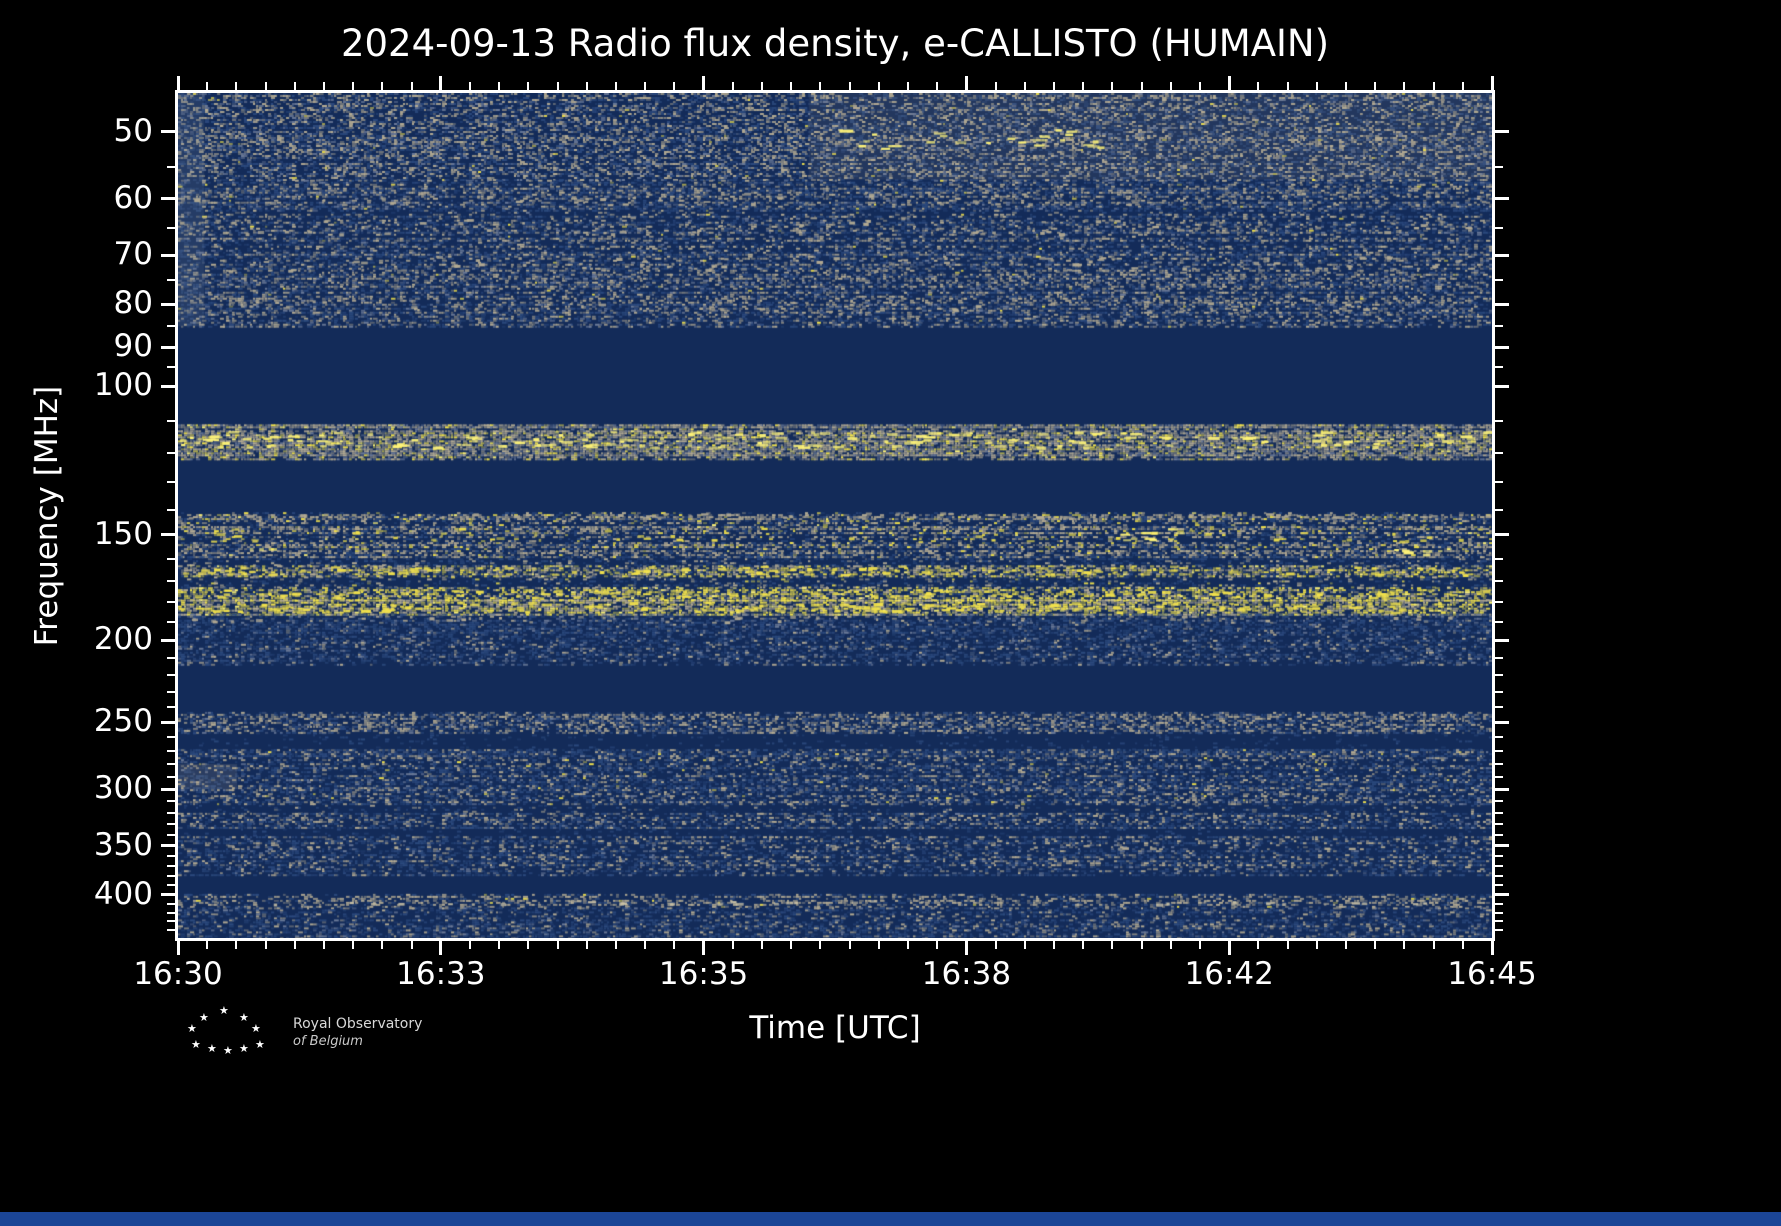 The width and height of the screenshot is (1781, 1226). I want to click on x-tick-label: 16:30, so click(178, 974).